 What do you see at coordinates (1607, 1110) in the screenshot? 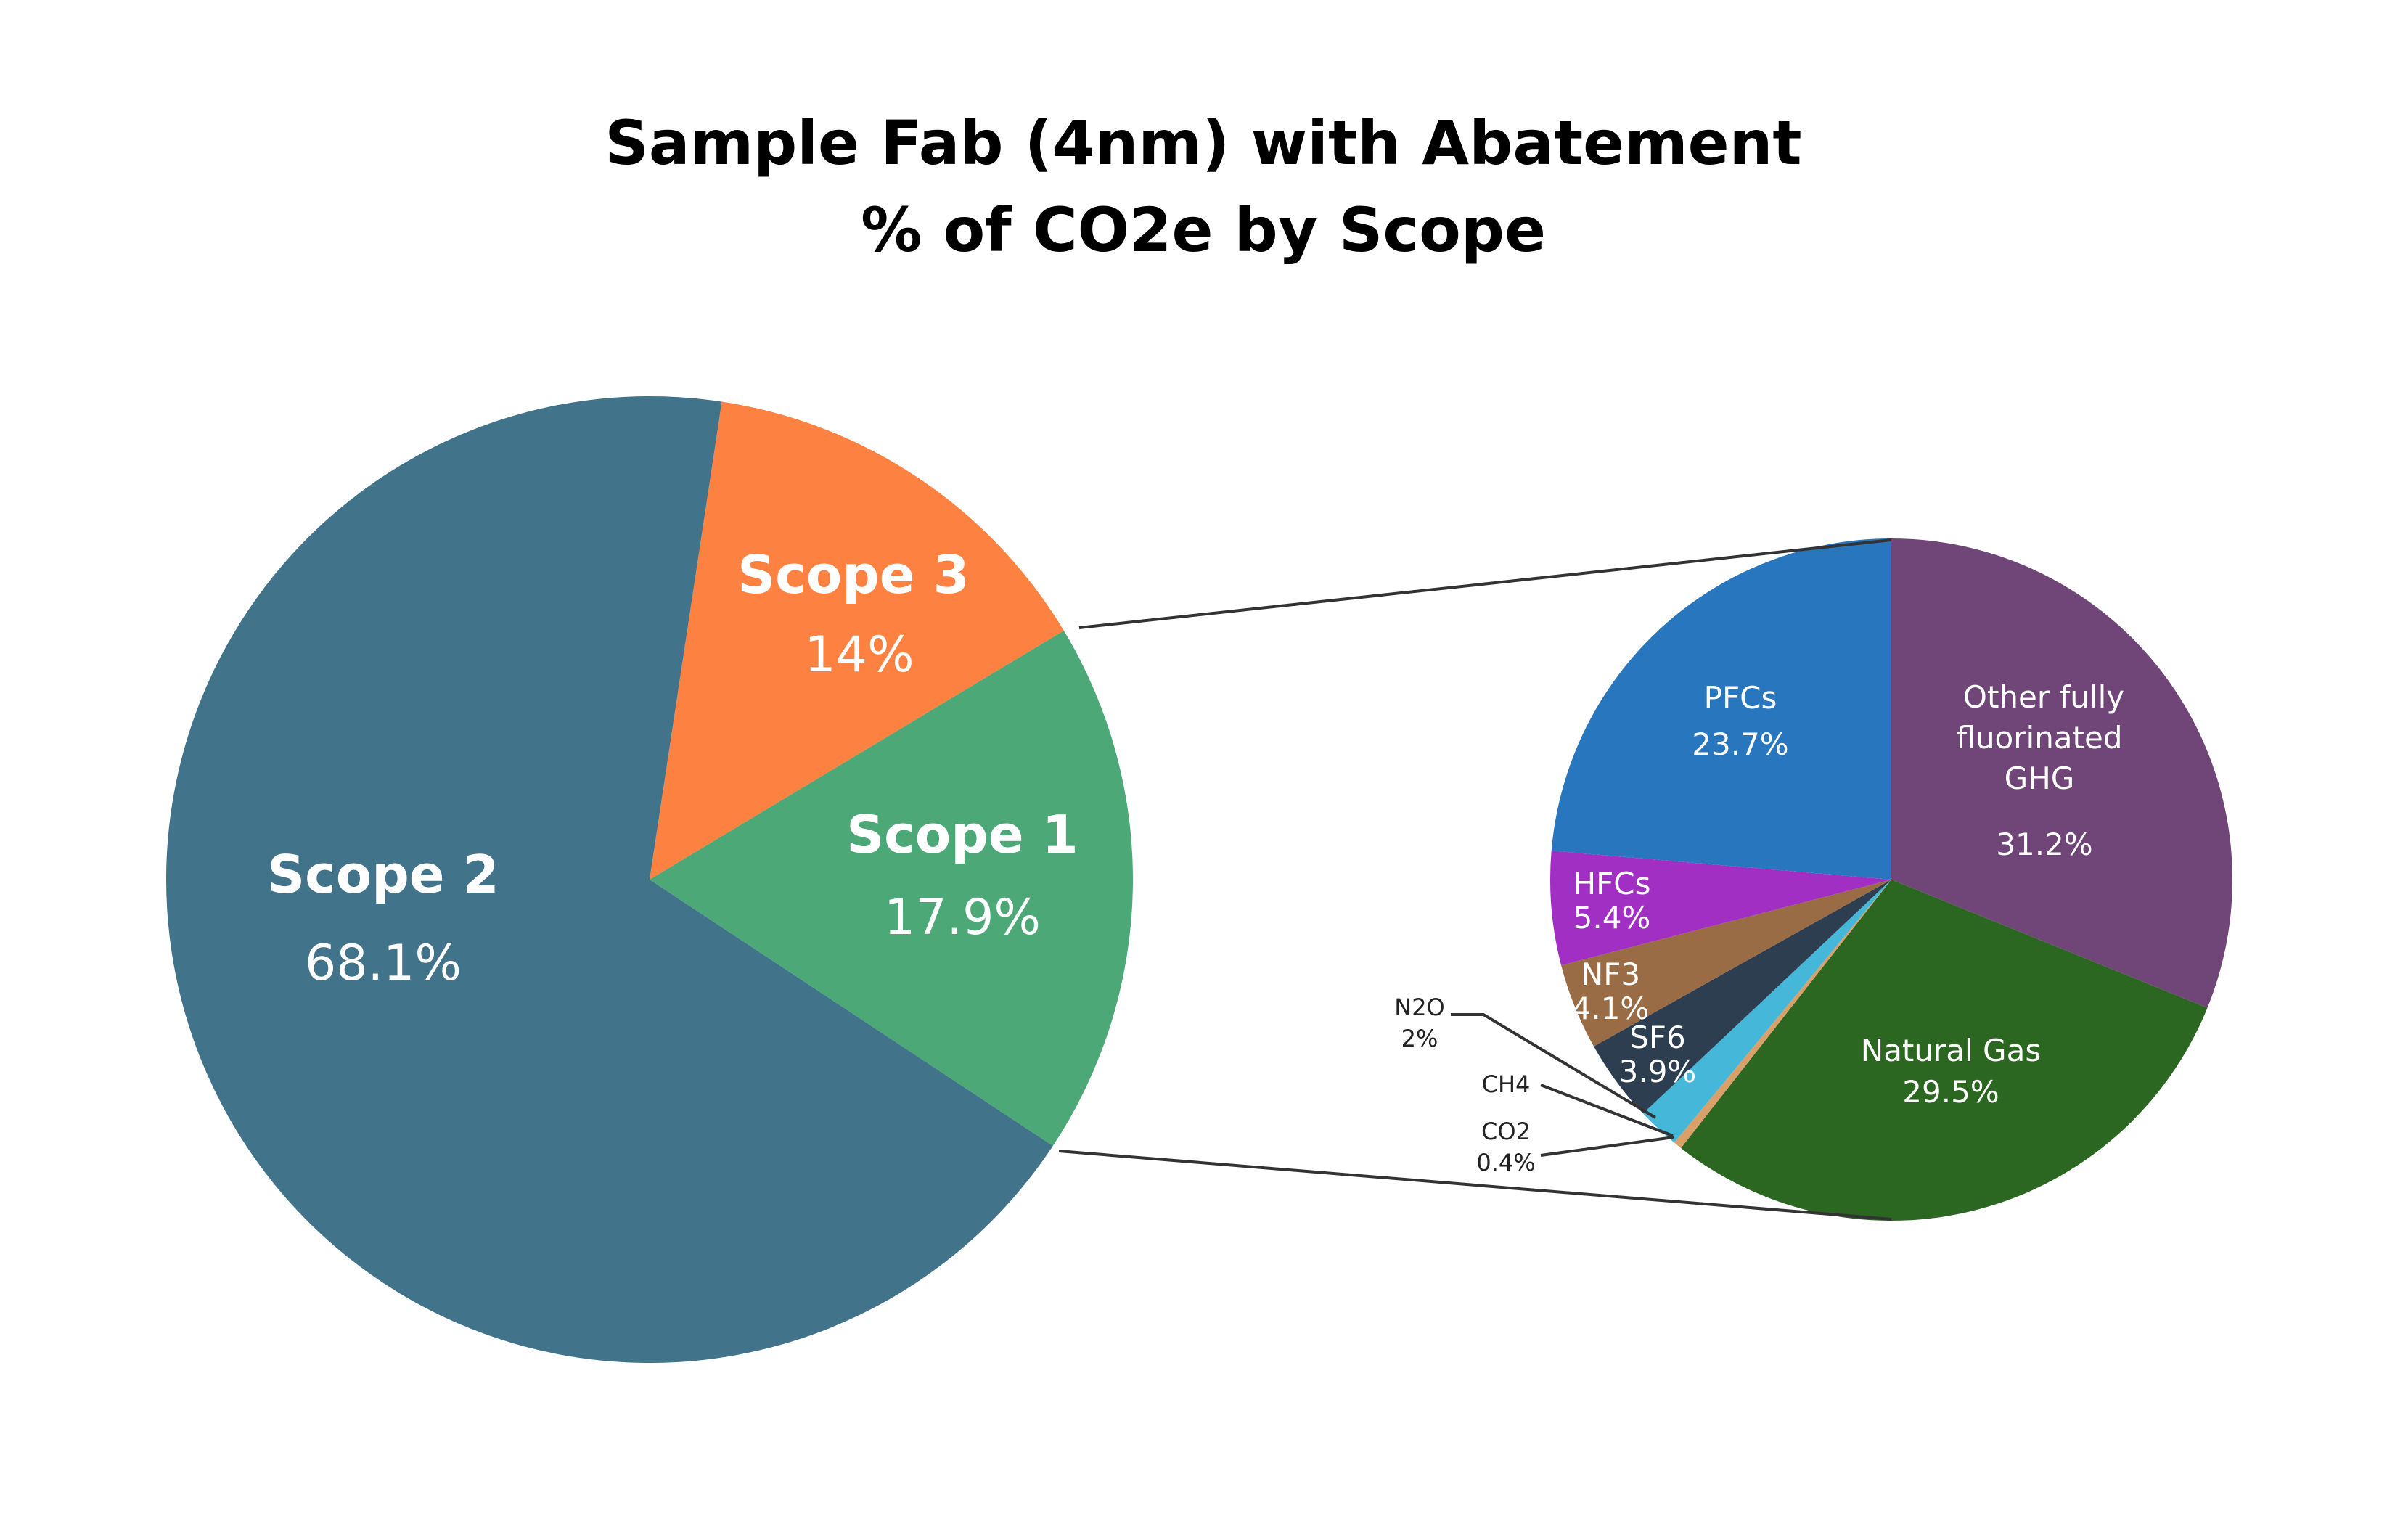
I see `leader-line-ch4` at bounding box center [1607, 1110].